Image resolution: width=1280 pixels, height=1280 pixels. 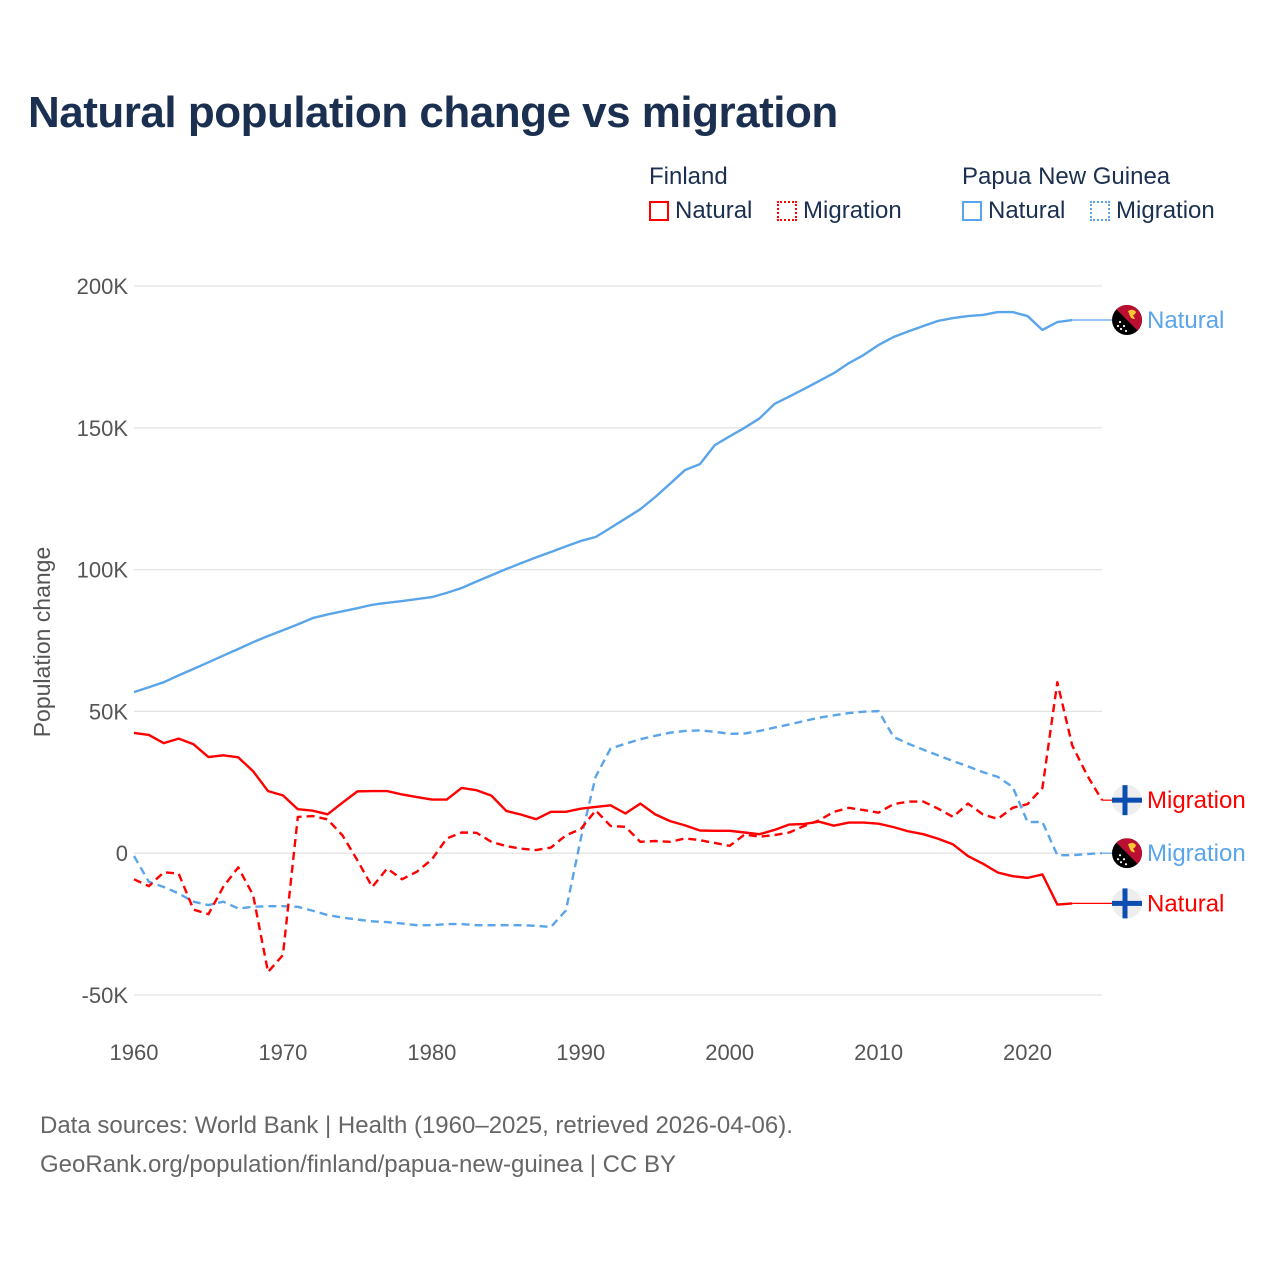 I want to click on series-line-finland-natural, so click(x=603, y=818).